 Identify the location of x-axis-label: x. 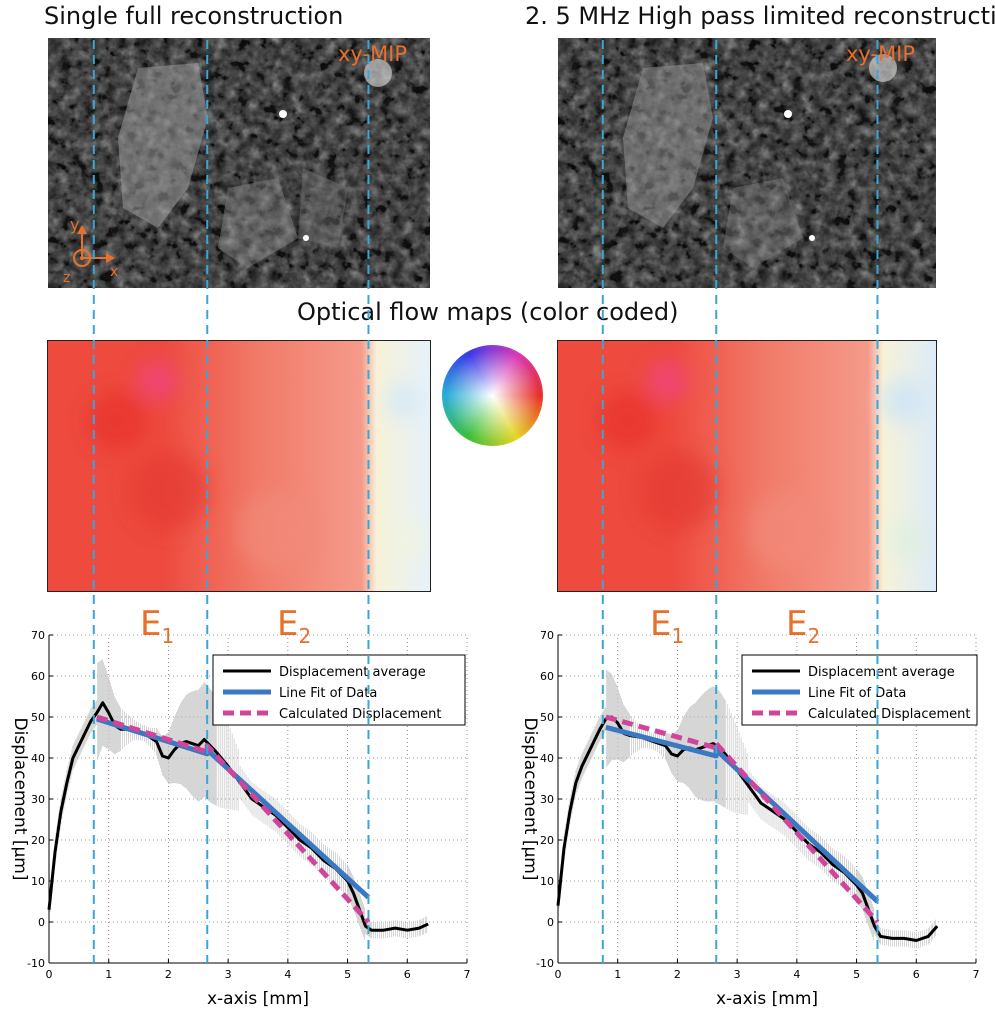
(114, 272).